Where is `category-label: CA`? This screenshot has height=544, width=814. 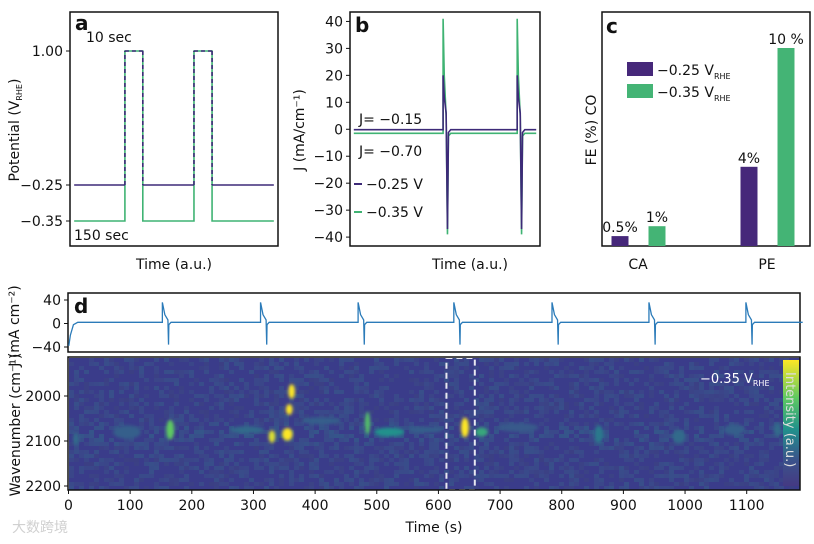 category-label: CA is located at coordinates (638, 265).